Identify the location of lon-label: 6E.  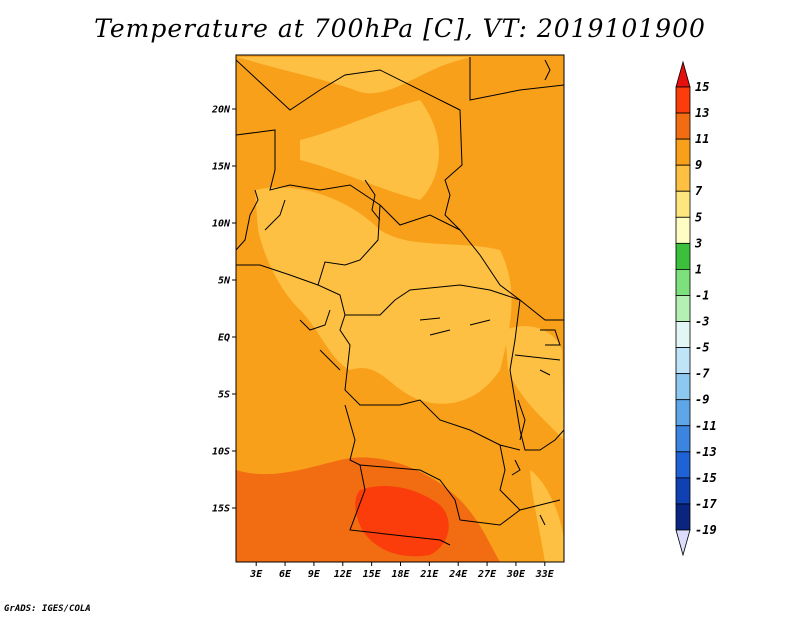
(285, 574).